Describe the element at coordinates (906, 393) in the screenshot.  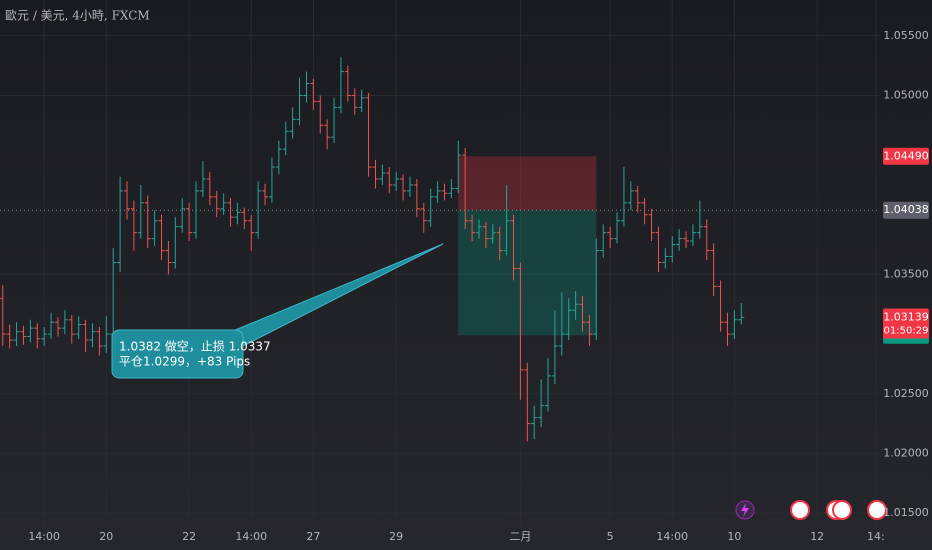
I see `y-tick-label: 1.02500` at that location.